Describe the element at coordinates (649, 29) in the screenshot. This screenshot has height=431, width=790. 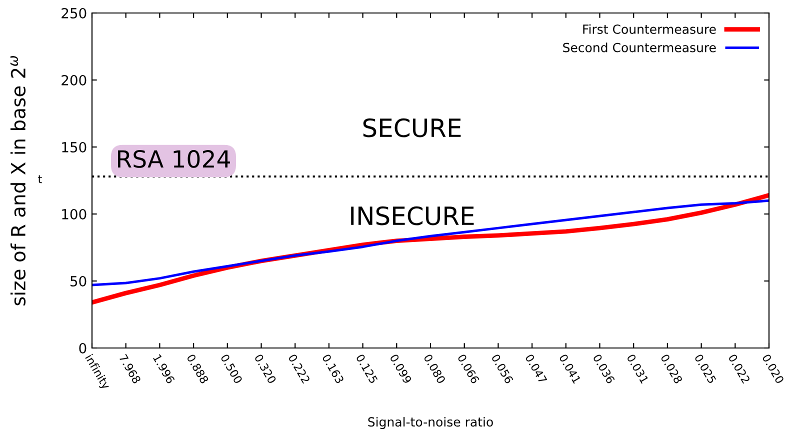
I see `legend-label: First Countermeasure` at that location.